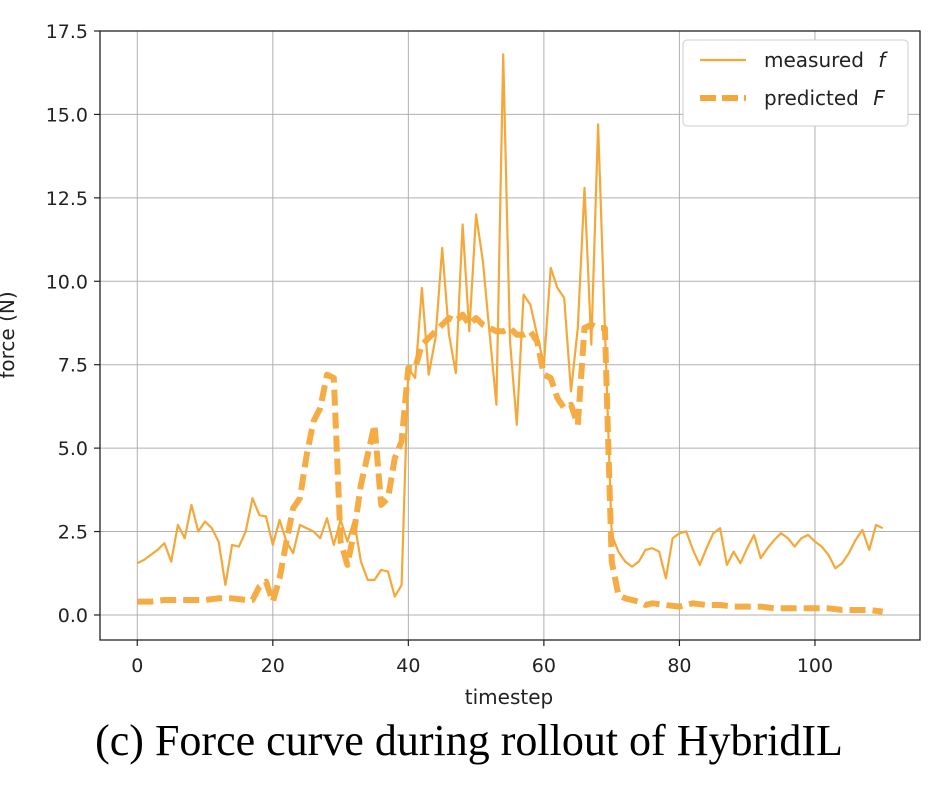 Image resolution: width=938 pixels, height=788 pixels. I want to click on y-tick-label: 0.0, so click(73, 616).